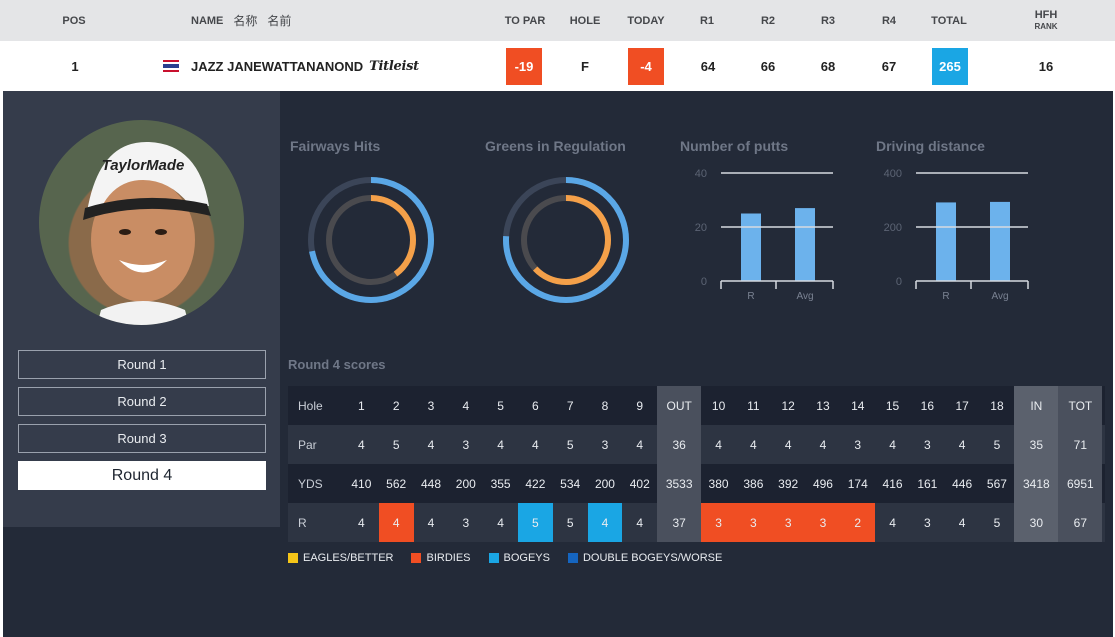 Image resolution: width=1115 pixels, height=637 pixels. Describe the element at coordinates (604, 483) in the screenshot. I see `scorecard-cell: 200` at that location.